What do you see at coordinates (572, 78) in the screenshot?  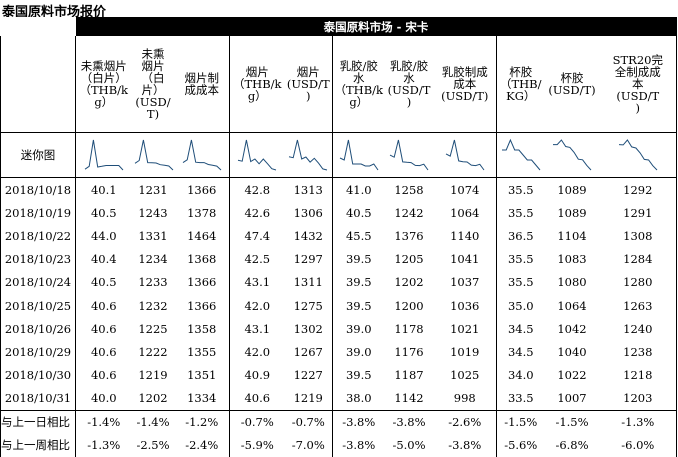 I see `header-line: 杯胶` at bounding box center [572, 78].